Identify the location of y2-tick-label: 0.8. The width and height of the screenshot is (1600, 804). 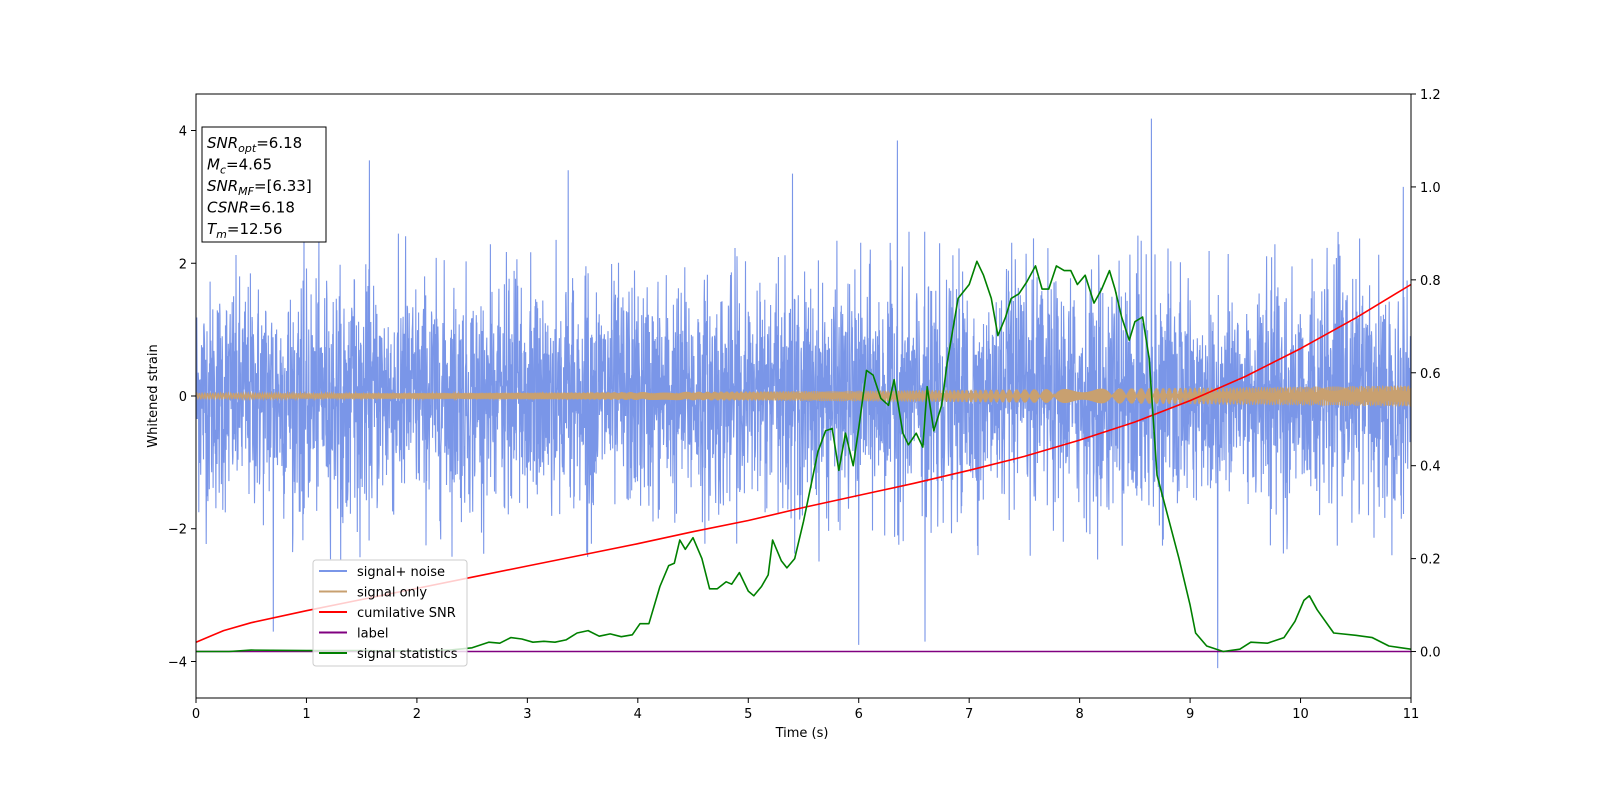
(1430, 281).